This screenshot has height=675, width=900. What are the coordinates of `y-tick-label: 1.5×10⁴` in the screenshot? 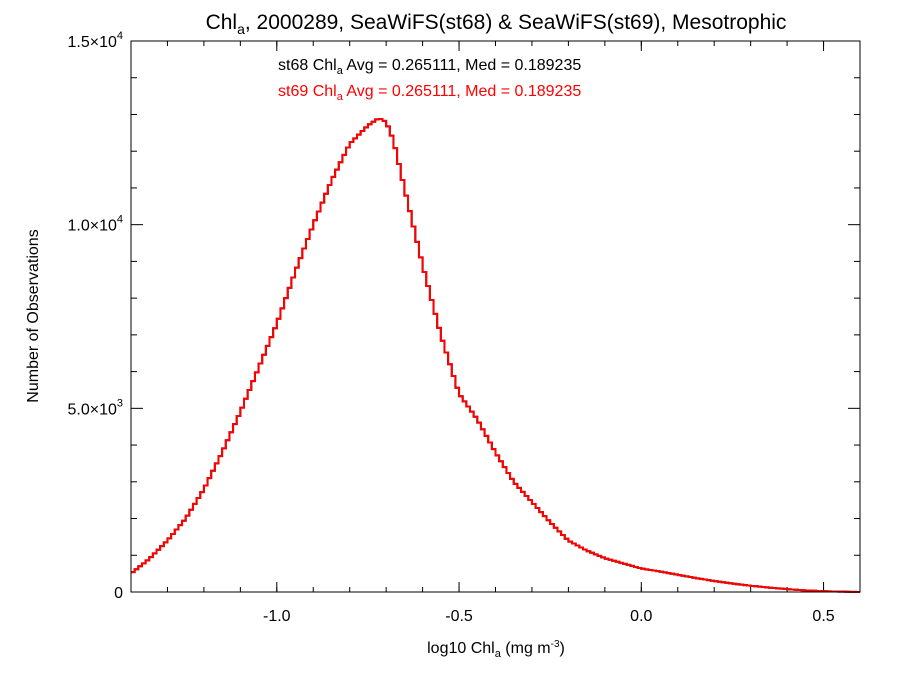 It's located at (95, 40).